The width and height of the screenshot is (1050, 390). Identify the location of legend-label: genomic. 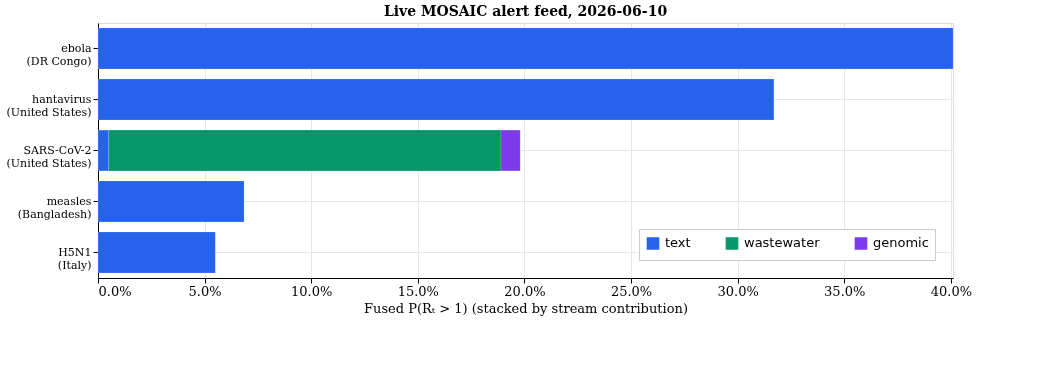
(901, 243).